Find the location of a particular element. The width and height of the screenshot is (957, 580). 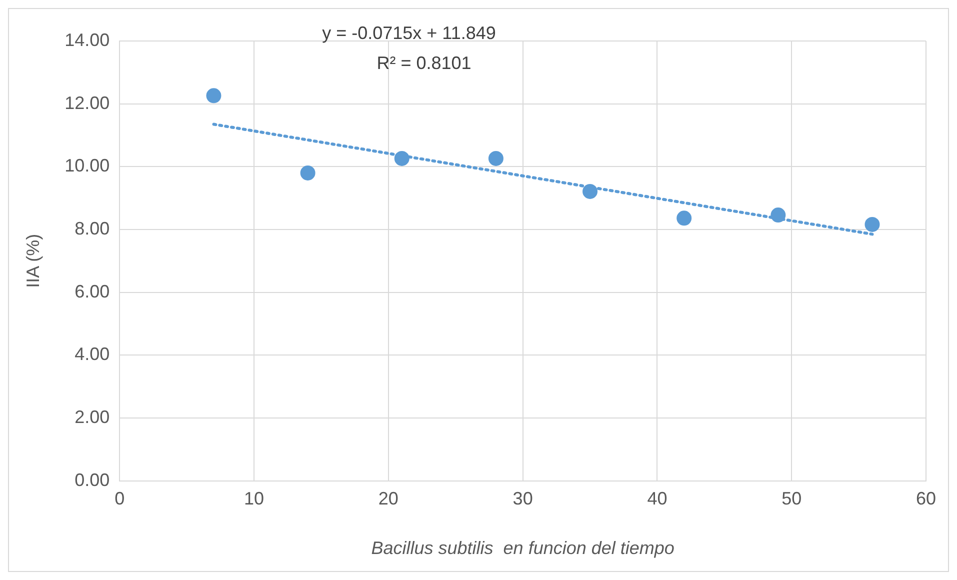

y-tick-label: 2.00 is located at coordinates (92, 416).